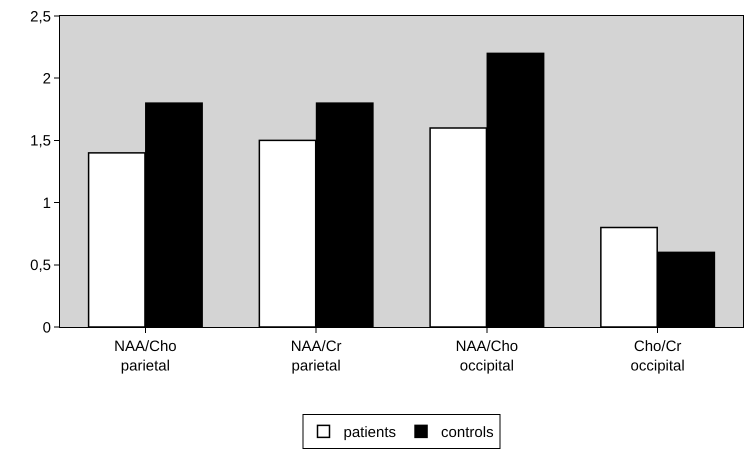  What do you see at coordinates (145, 356) in the screenshot?
I see `x-tick-label: NAA/Cho parietal` at bounding box center [145, 356].